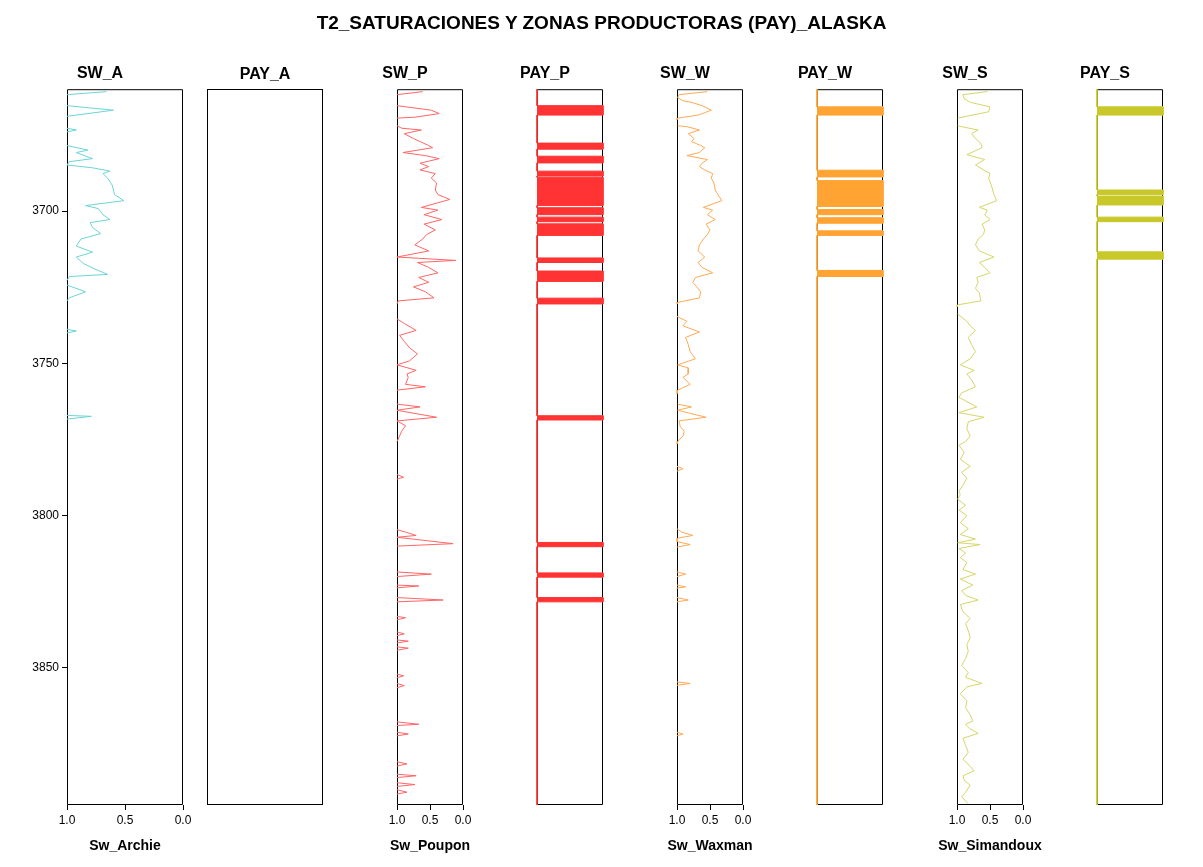 The width and height of the screenshot is (1203, 867). Describe the element at coordinates (430, 845) in the screenshot. I see `x-axis-title: Sw_Poupon` at that location.